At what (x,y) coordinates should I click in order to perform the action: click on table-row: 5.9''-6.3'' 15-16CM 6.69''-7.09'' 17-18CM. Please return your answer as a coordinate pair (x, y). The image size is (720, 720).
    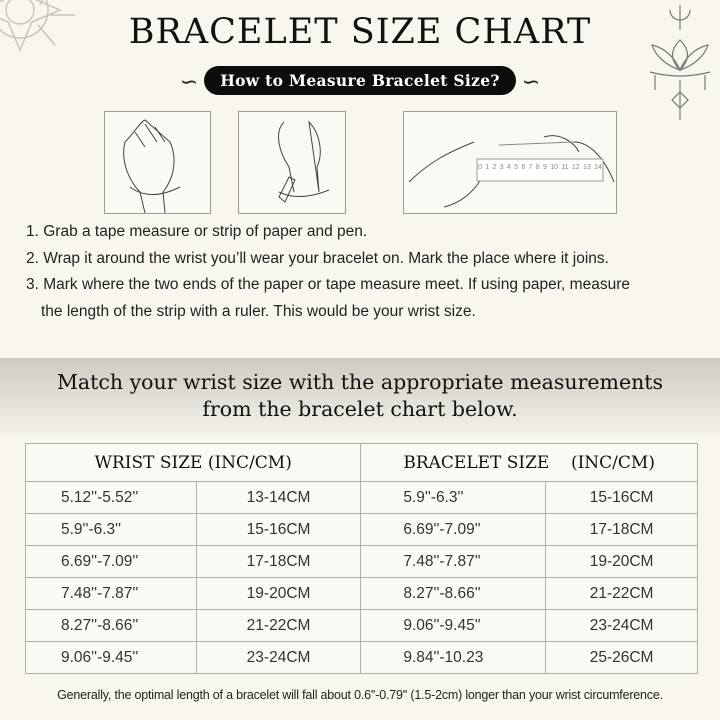
    Looking at the image, I should click on (361, 529).